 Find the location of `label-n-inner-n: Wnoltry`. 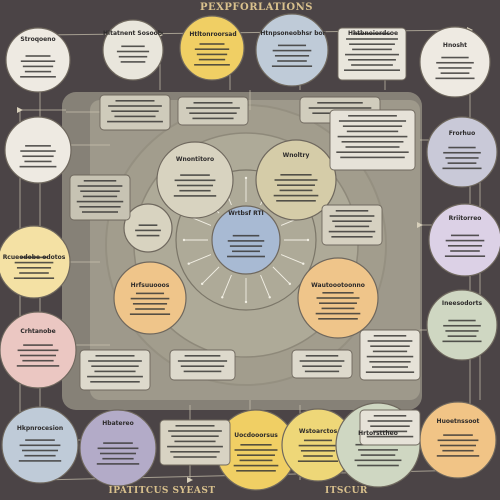

label-n-inner-n: Wnoltry is located at coordinates (296, 155).